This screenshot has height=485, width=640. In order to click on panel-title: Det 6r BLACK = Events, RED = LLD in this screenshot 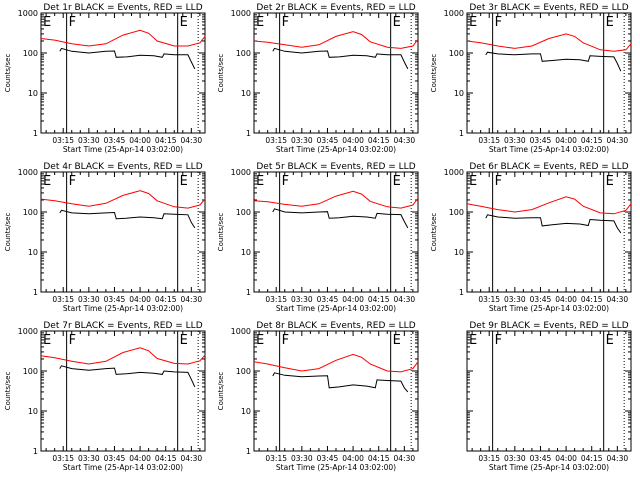, I will do `click(548, 167)`.